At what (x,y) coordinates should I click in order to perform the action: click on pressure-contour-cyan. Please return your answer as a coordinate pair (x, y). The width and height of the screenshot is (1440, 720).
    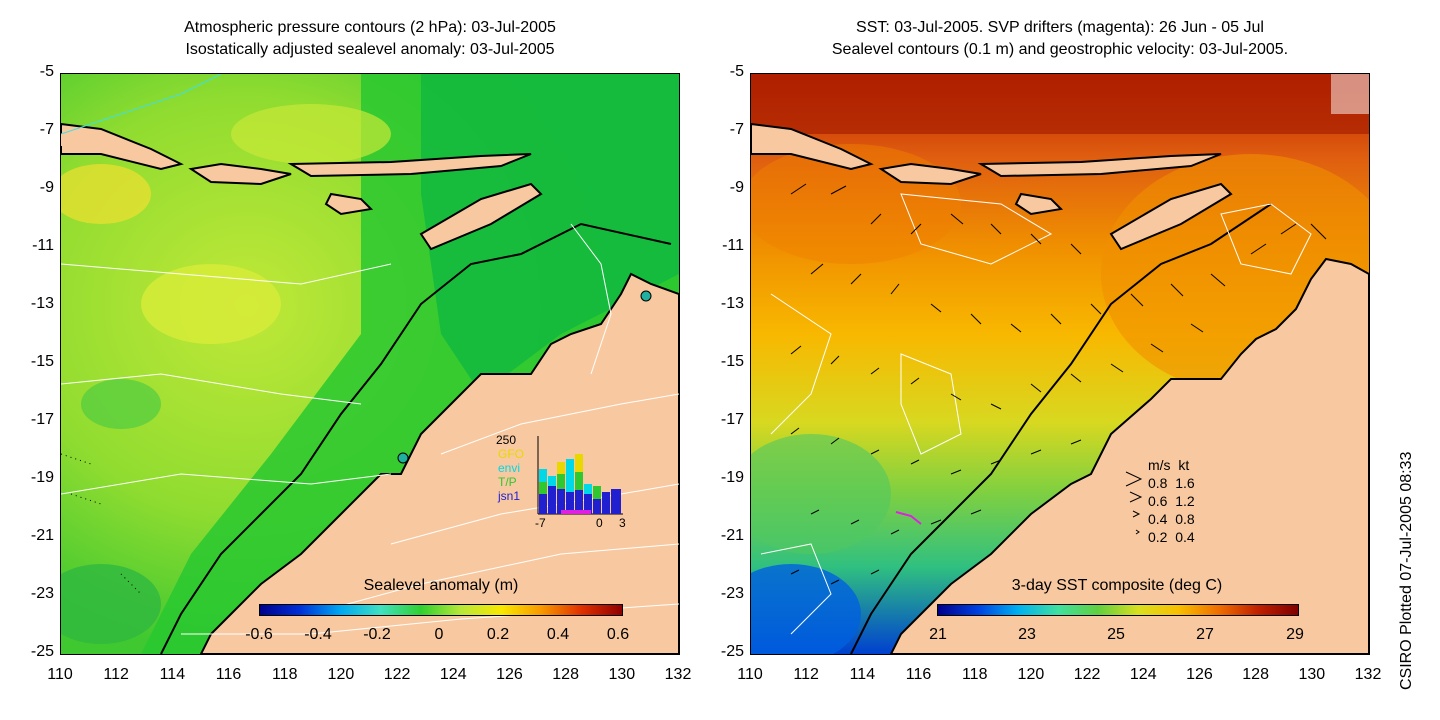
    Looking at the image, I should click on (141, 104).